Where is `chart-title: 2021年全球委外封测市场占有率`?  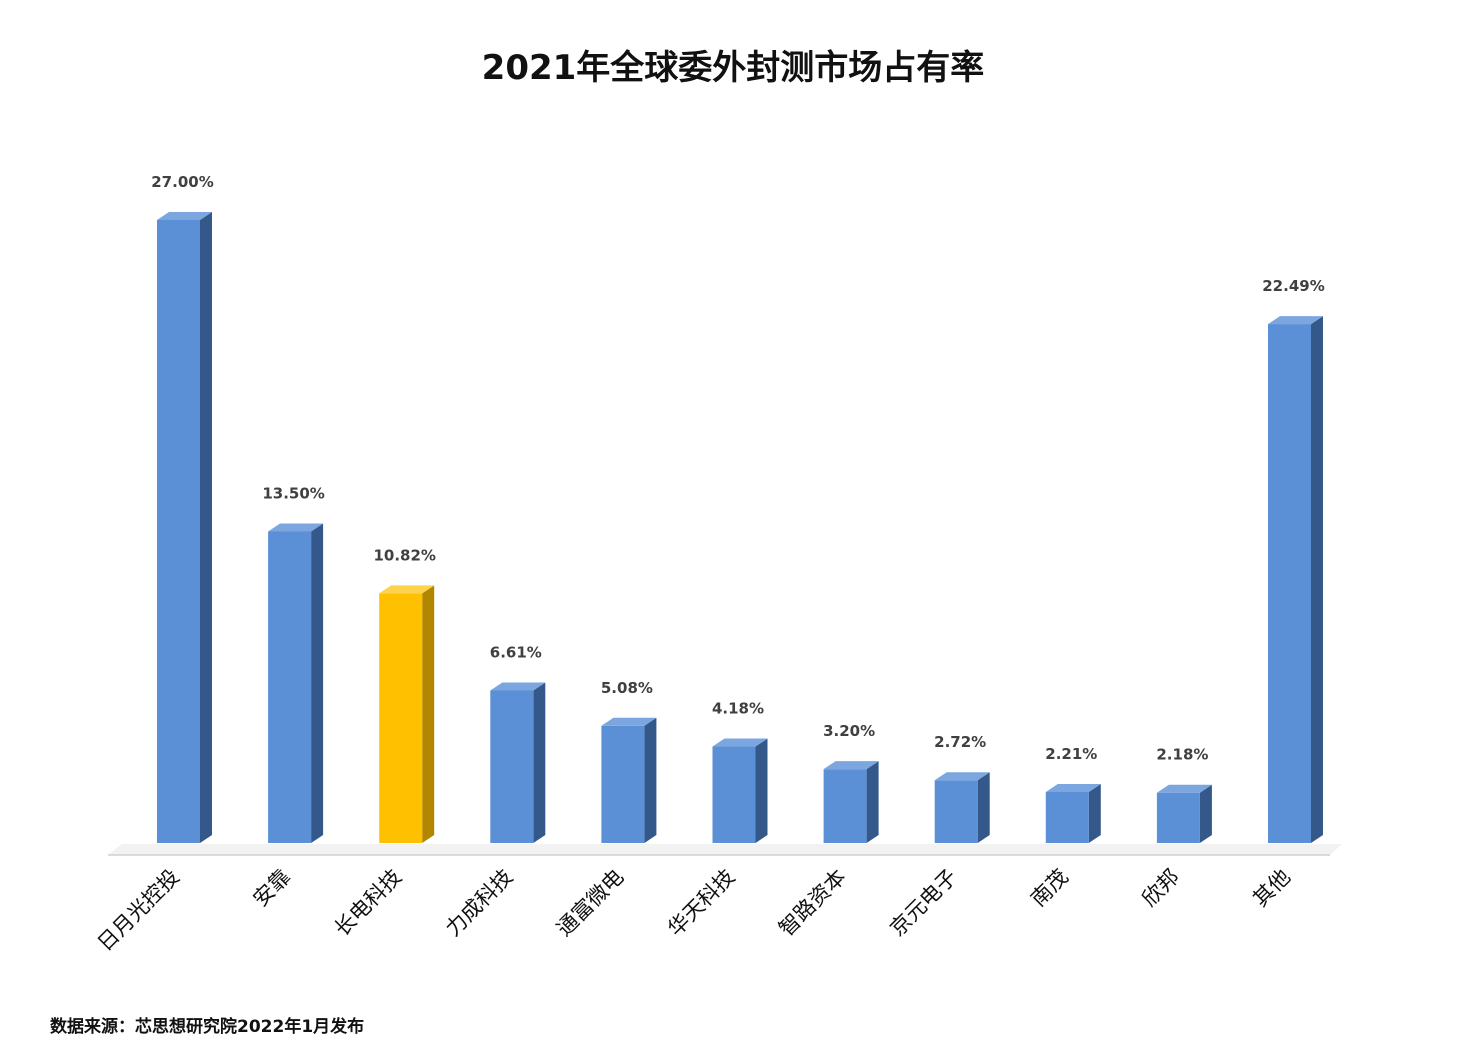
chart-title: 2021年全球委外封测市场占有率 is located at coordinates (733, 68).